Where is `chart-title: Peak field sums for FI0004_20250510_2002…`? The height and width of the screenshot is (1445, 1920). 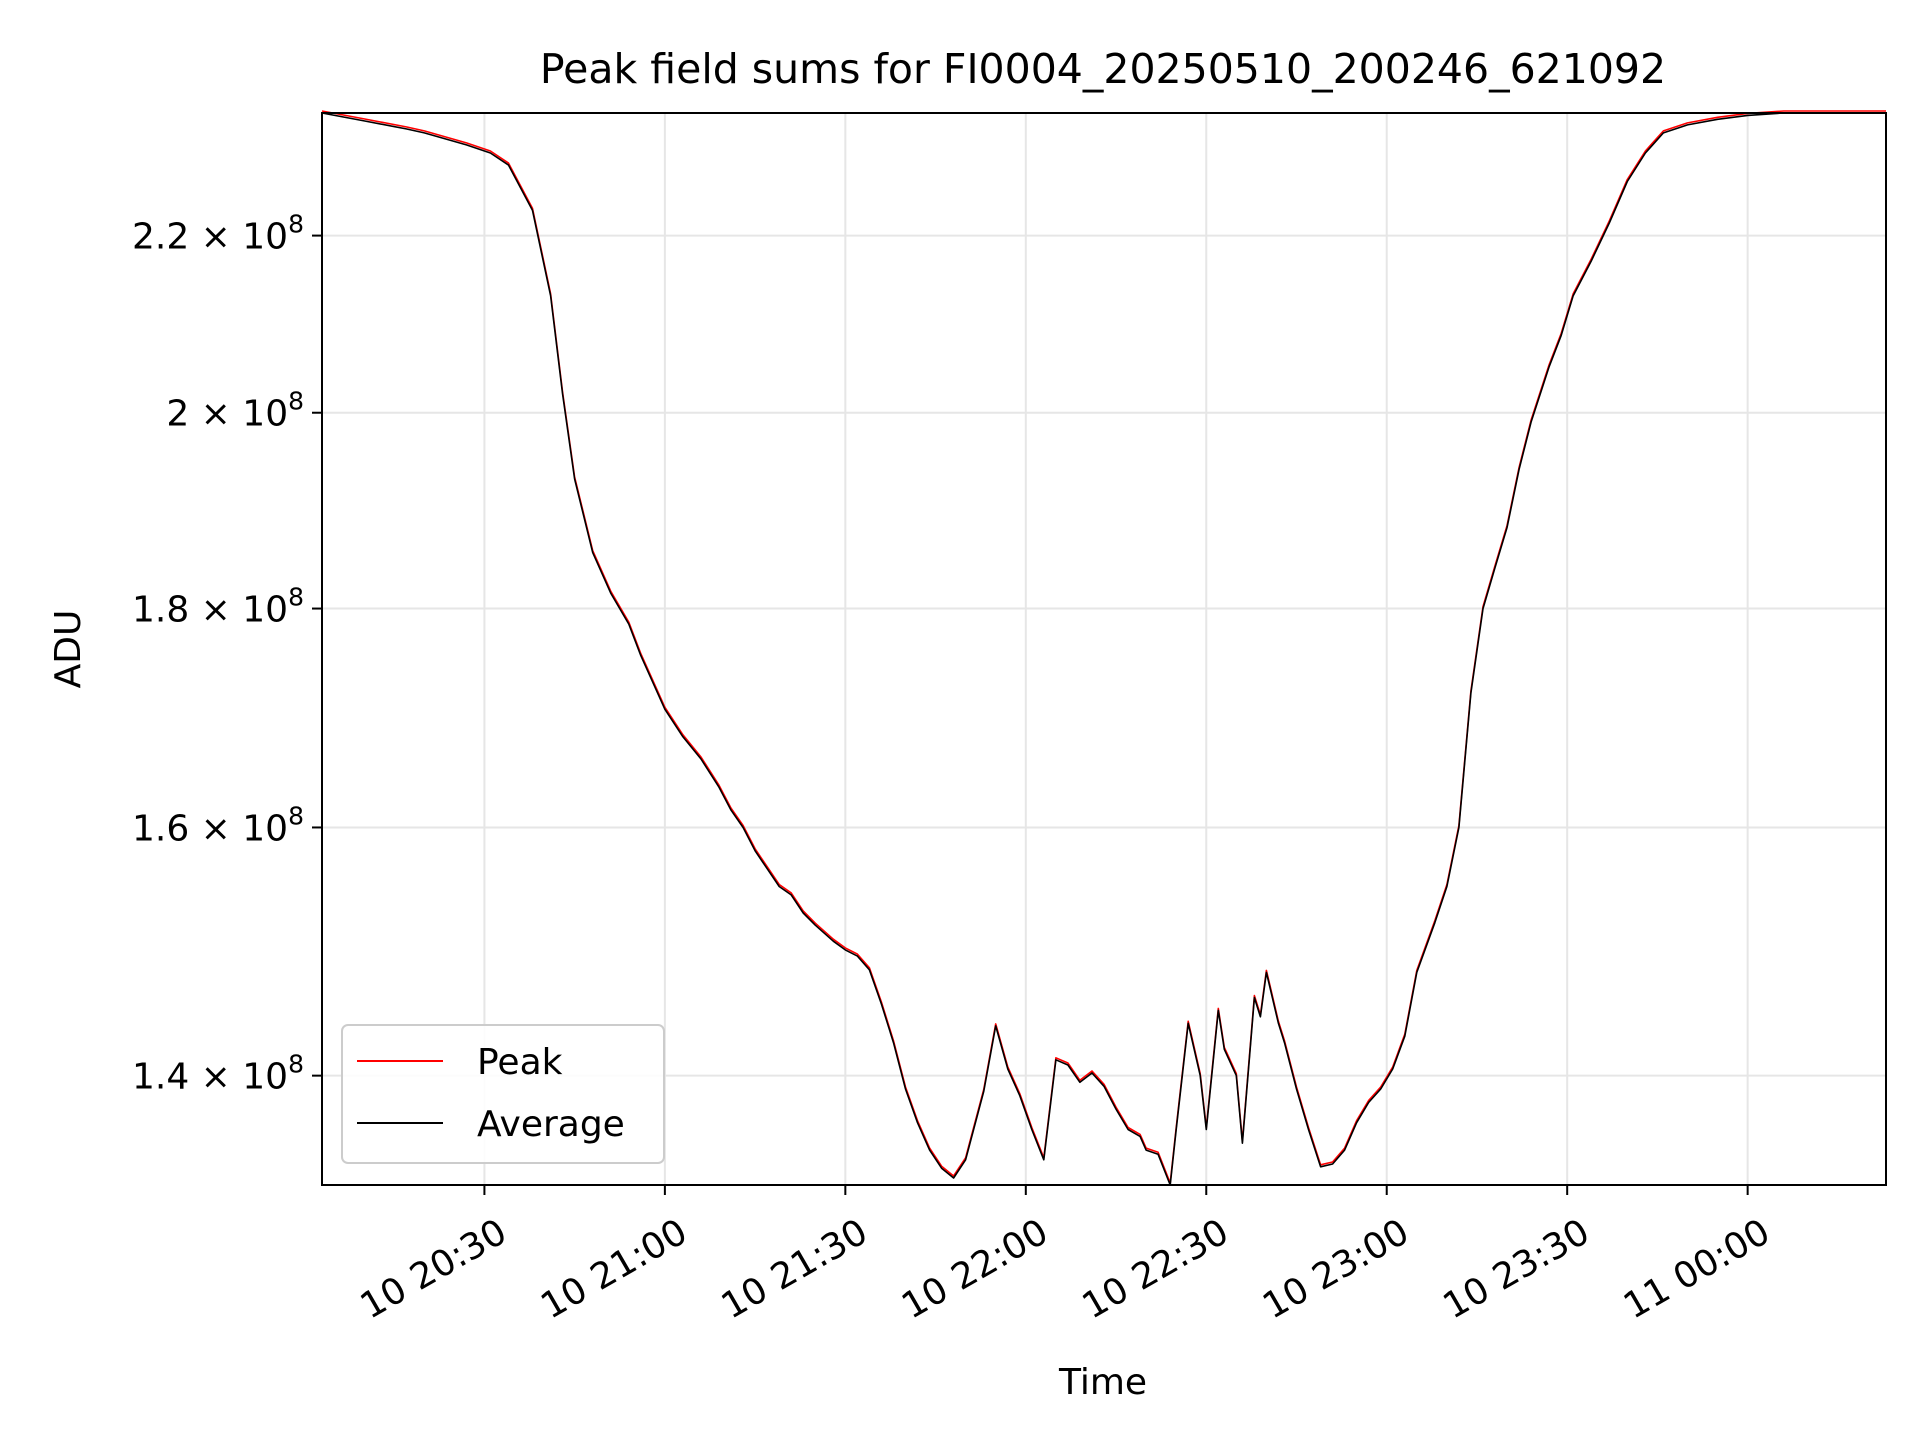 chart-title: Peak field sums for FI0004_20250510_2002… is located at coordinates (1103, 69).